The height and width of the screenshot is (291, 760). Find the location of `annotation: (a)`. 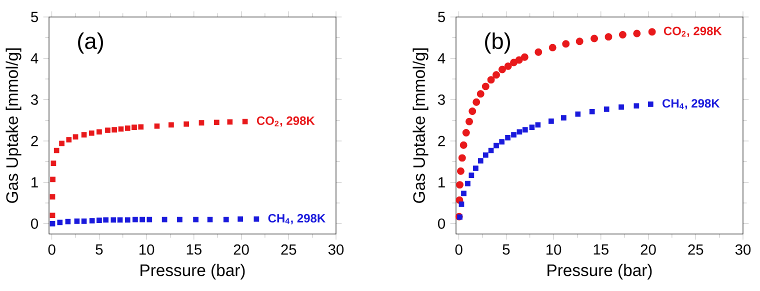

annotation: (a) is located at coordinates (90, 43).